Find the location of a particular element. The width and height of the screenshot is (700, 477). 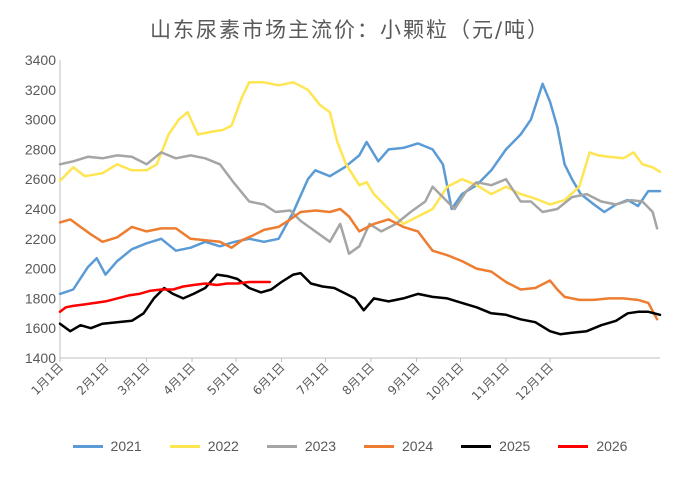

legend-item-2024: 2024 is located at coordinates (398, 446).